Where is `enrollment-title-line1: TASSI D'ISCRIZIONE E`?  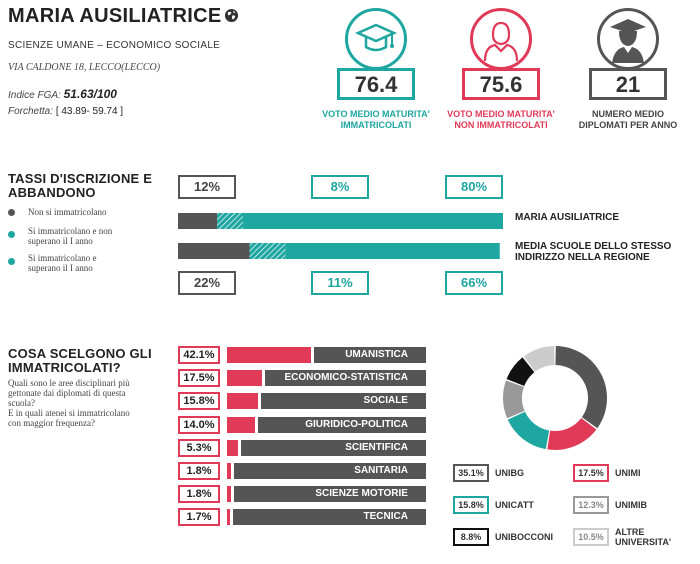
enrollment-title-line1: TASSI D'ISCRIZIONE E is located at coordinates (80, 178).